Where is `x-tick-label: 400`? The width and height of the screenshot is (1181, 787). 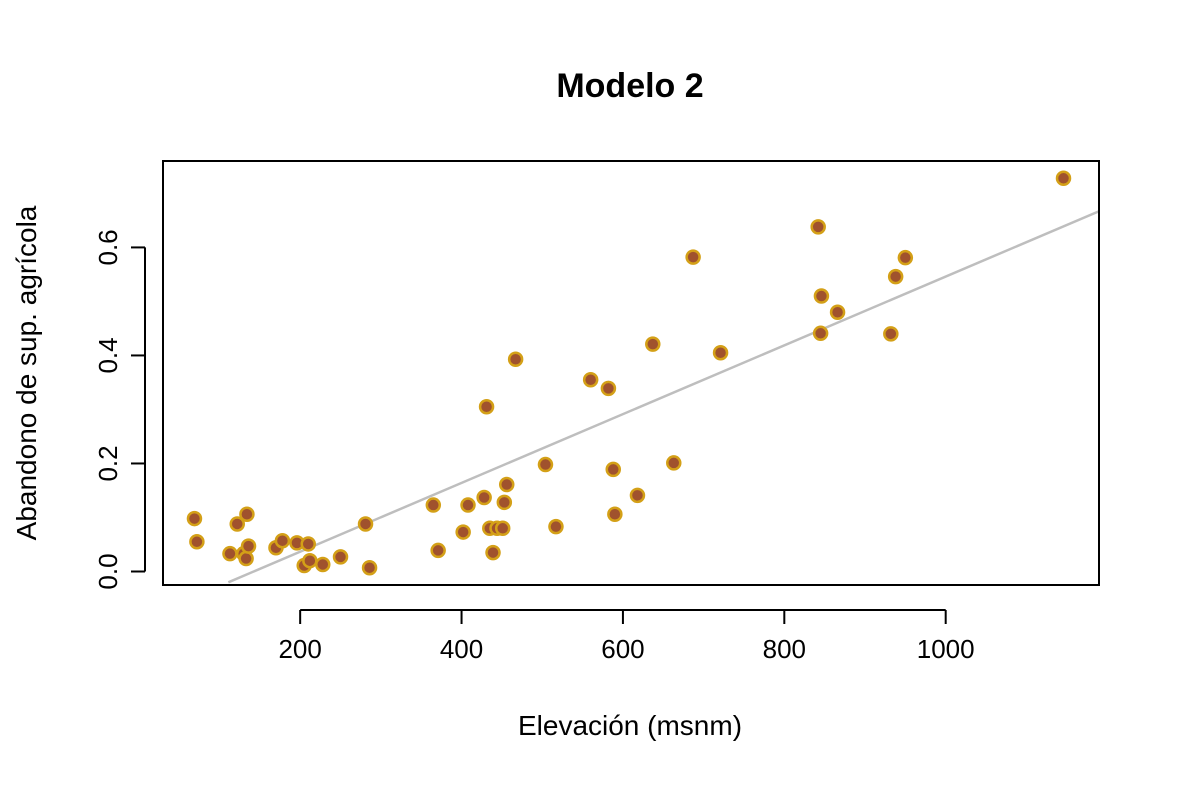 x-tick-label: 400 is located at coordinates (461, 649).